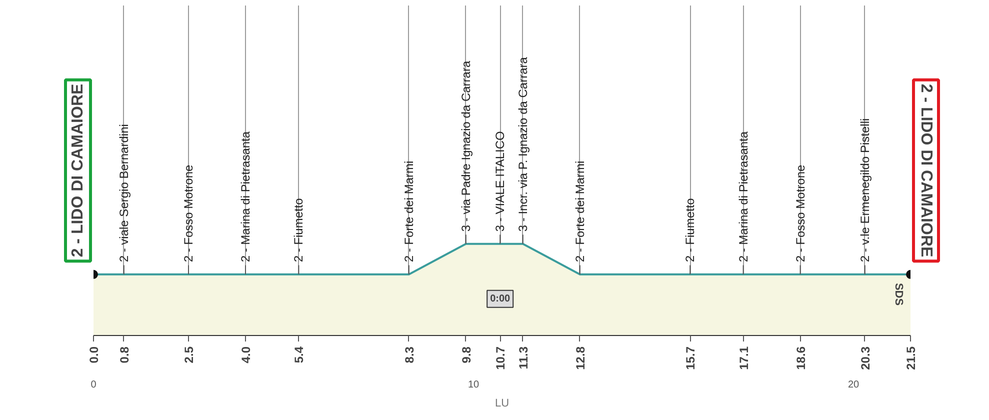 This screenshot has width=989, height=420. I want to click on x-tick-label: 5.4, so click(299, 355).